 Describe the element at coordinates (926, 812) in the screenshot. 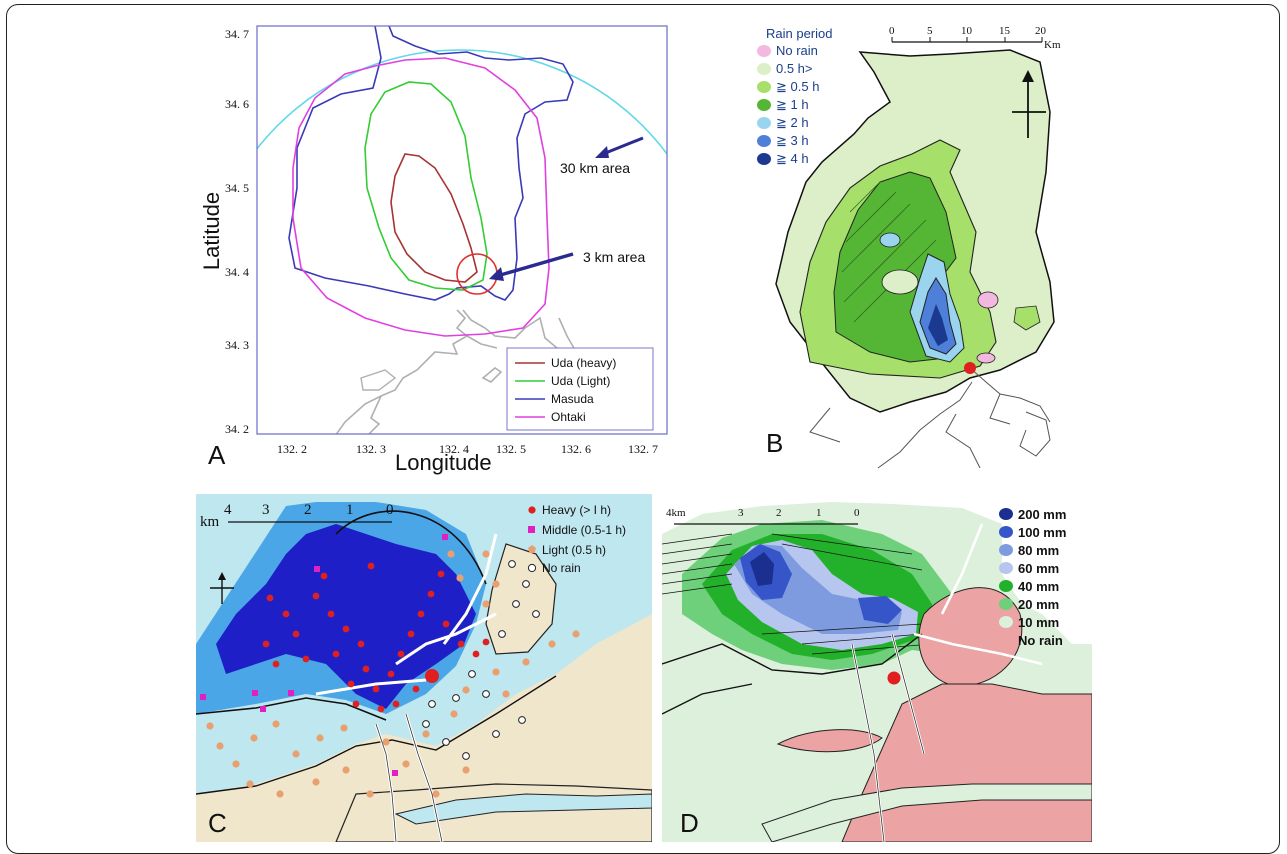

I see `river-band` at that location.